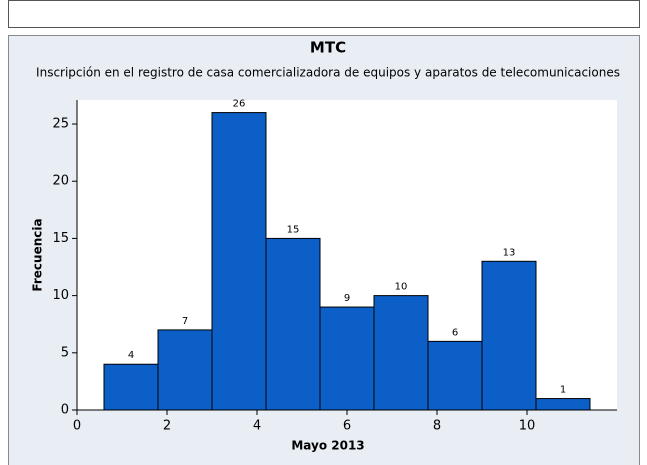 This screenshot has height=465, width=647. What do you see at coordinates (324, 14) in the screenshot?
I see `top-panel` at bounding box center [324, 14].